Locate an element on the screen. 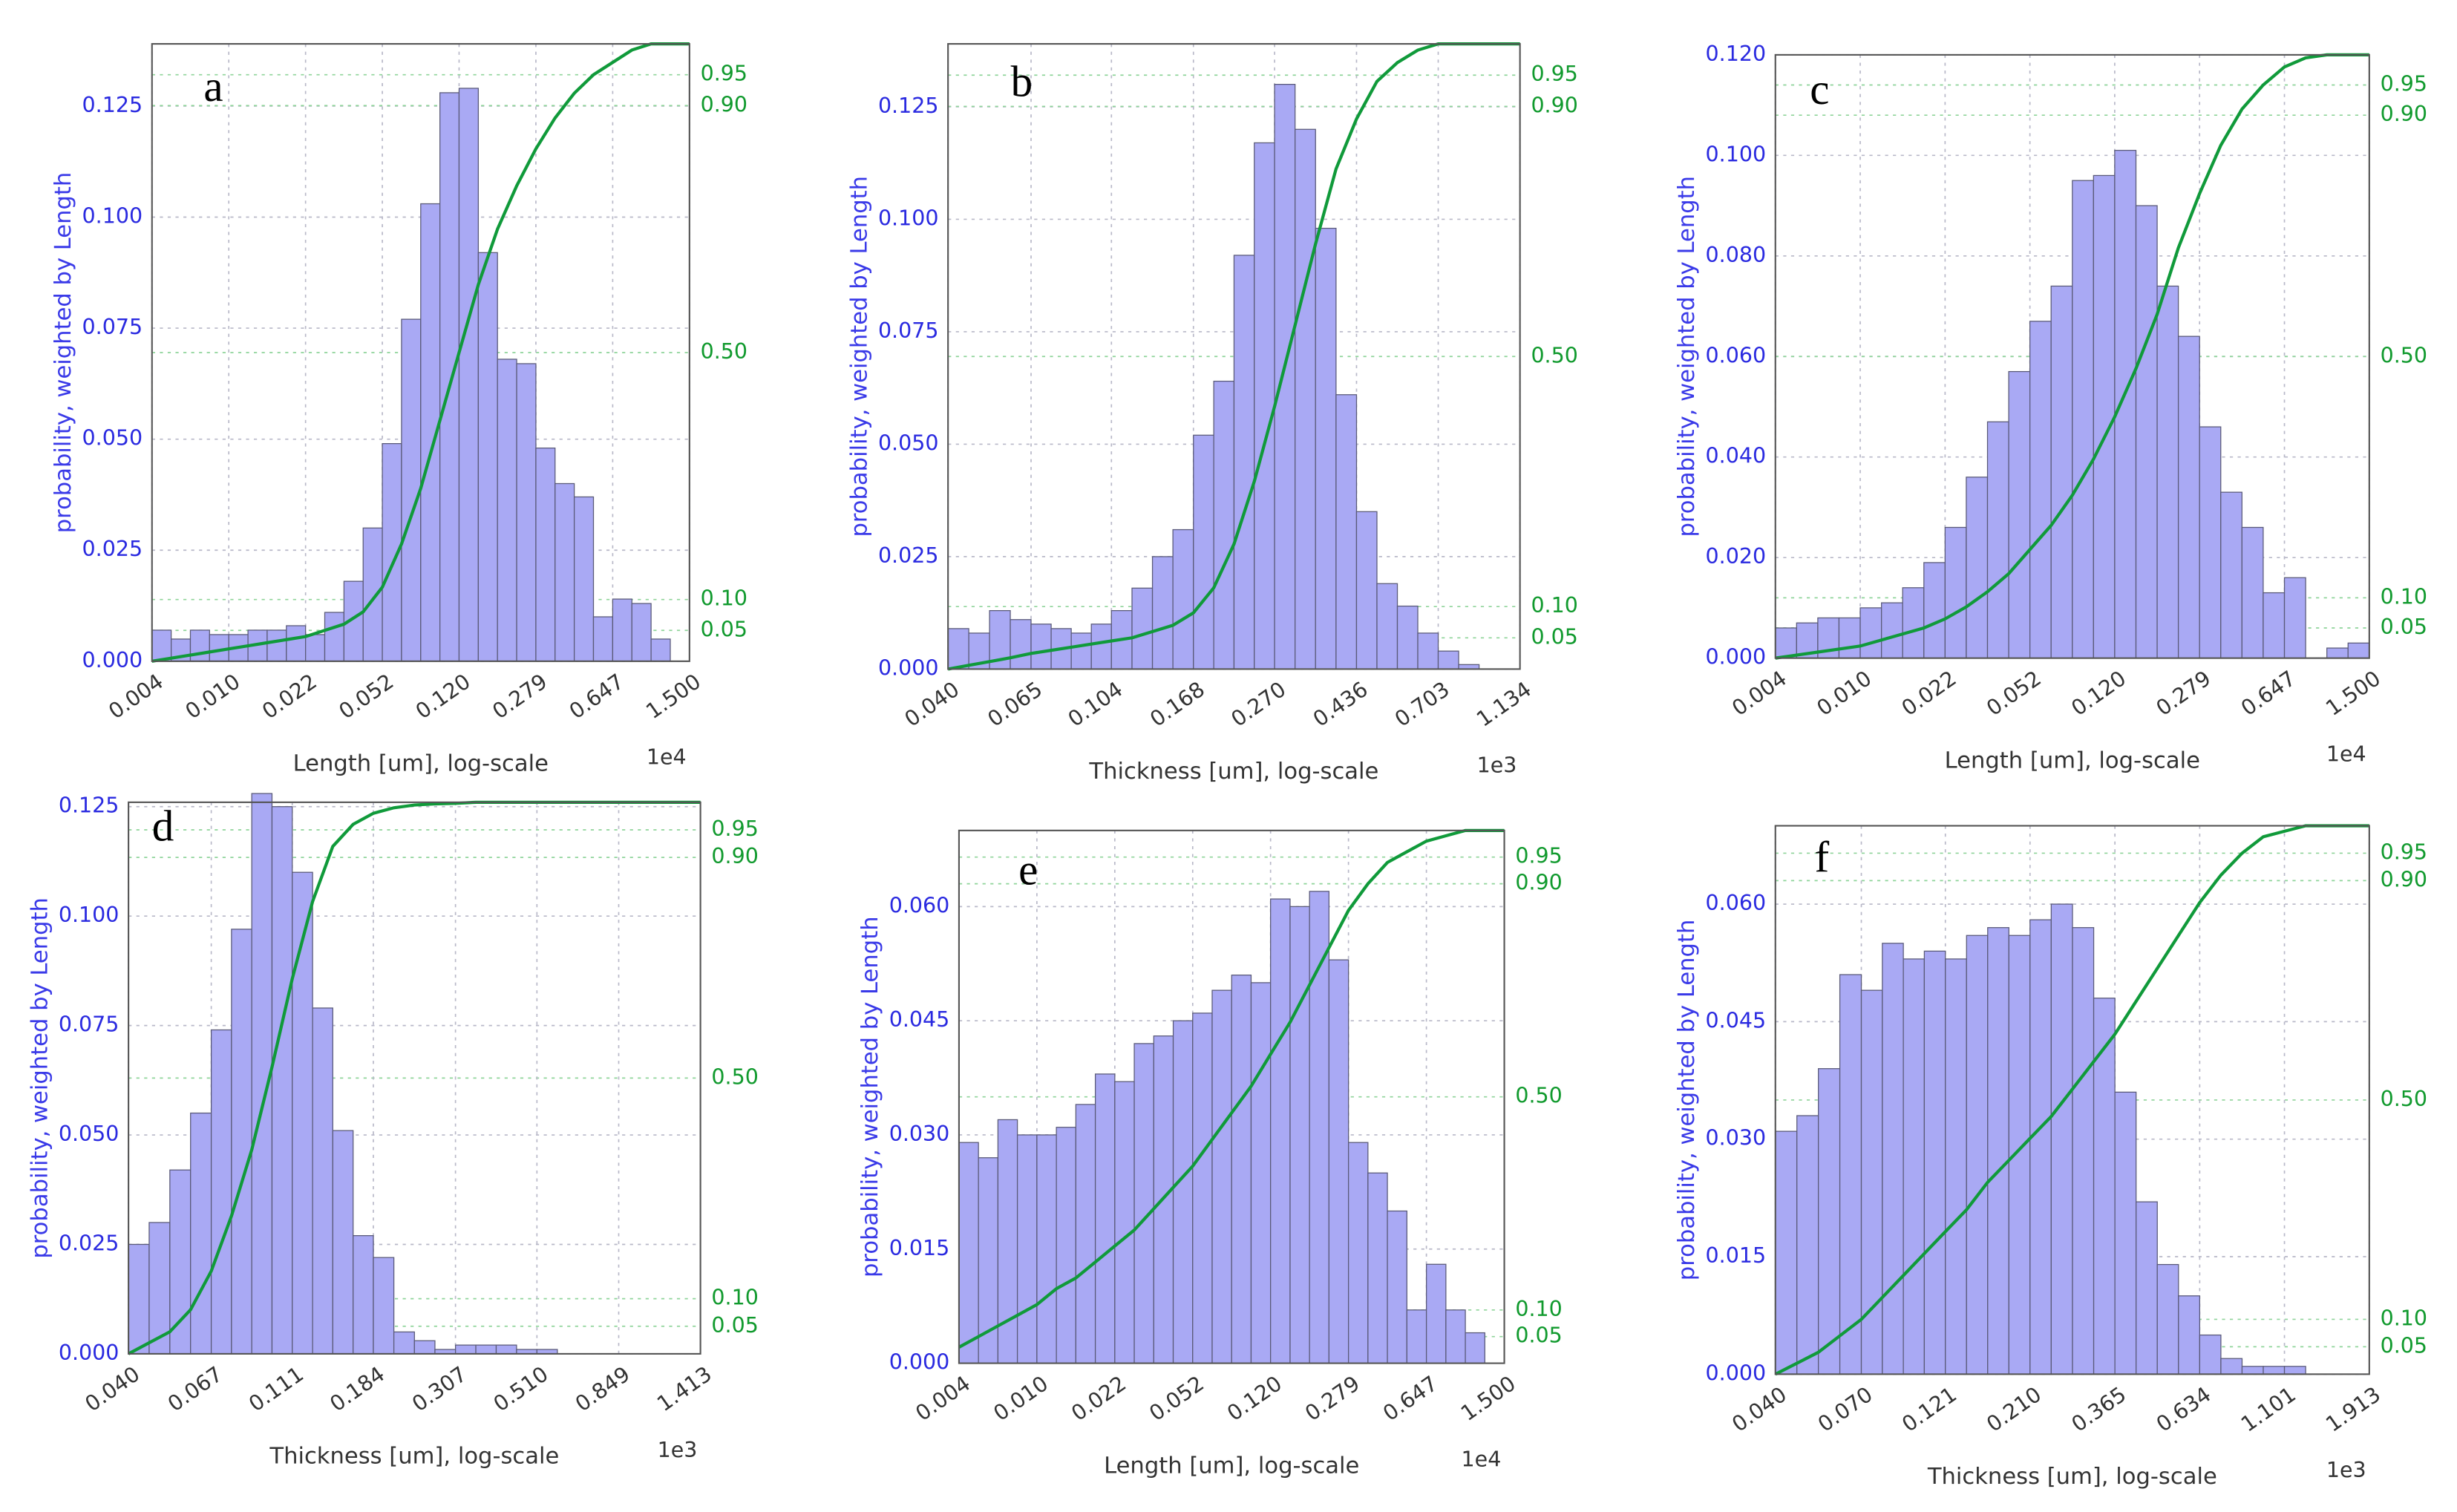  y-tick-label: 0.040 is located at coordinates (1736, 456).